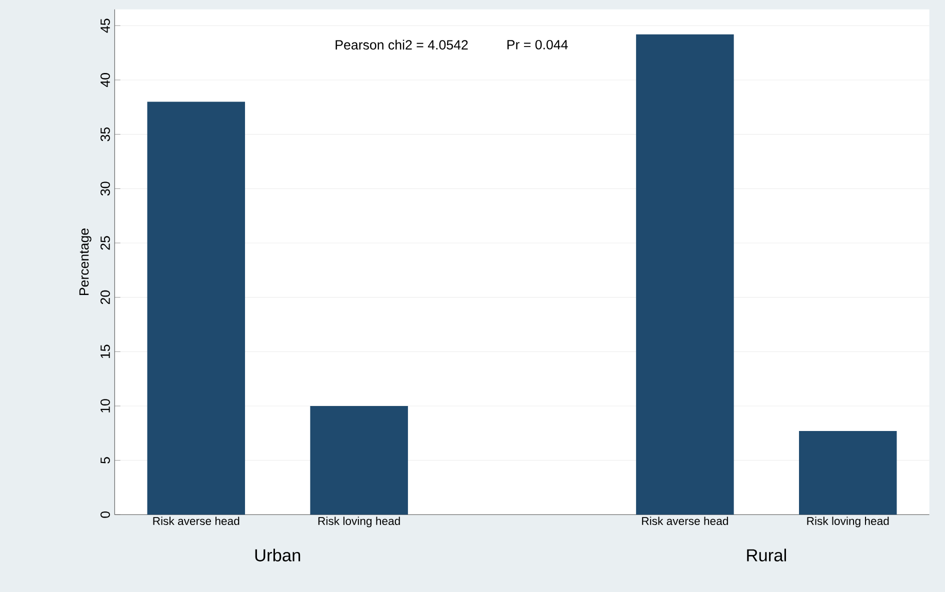  What do you see at coordinates (105, 514) in the screenshot?
I see `y-tick-label: 0` at bounding box center [105, 514].